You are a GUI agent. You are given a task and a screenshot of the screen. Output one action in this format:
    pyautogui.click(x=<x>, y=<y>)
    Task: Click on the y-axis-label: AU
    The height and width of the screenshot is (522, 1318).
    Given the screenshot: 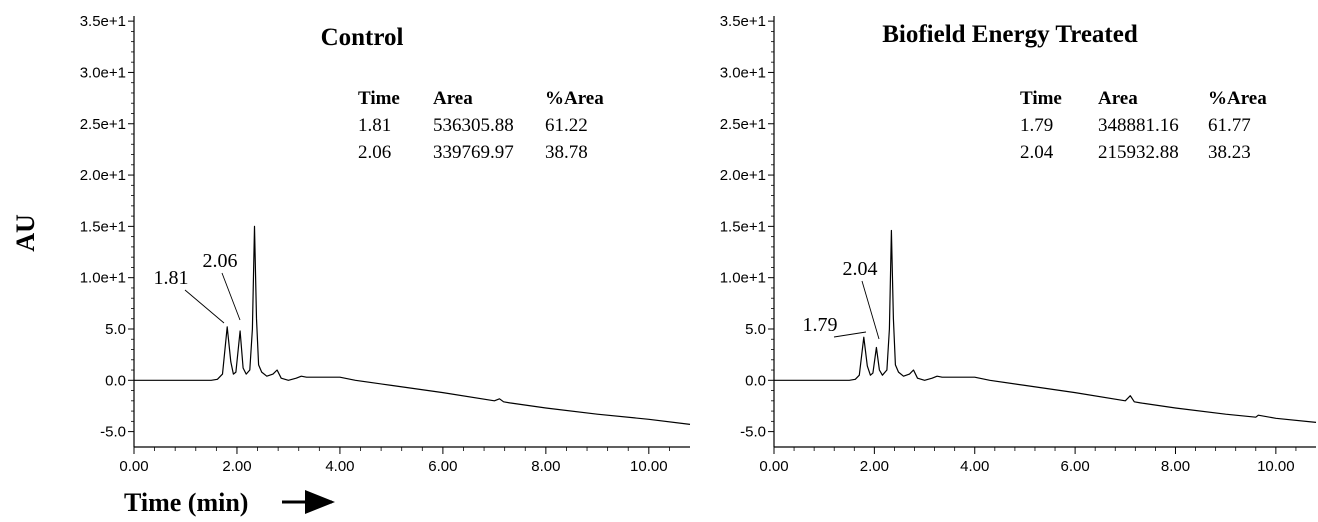 What is the action you would take?
    pyautogui.click(x=25, y=233)
    